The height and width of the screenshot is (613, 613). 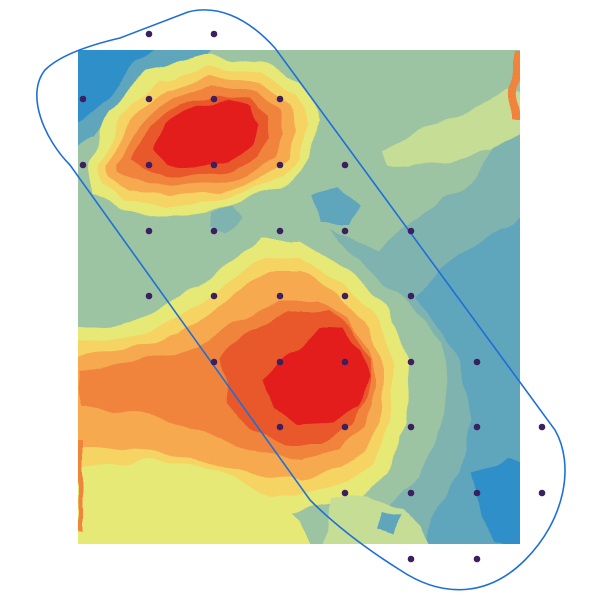 What do you see at coordinates (80, 485) in the screenshot?
I see `surface-edge-artifact-sw` at bounding box center [80, 485].